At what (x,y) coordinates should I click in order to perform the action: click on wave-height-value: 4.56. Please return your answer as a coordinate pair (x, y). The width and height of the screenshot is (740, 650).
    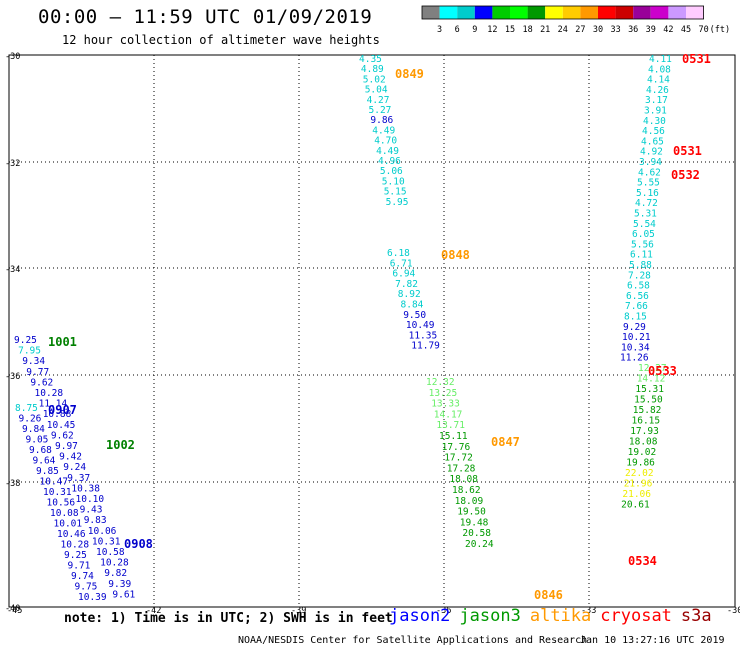
    Looking at the image, I should click on (653, 131).